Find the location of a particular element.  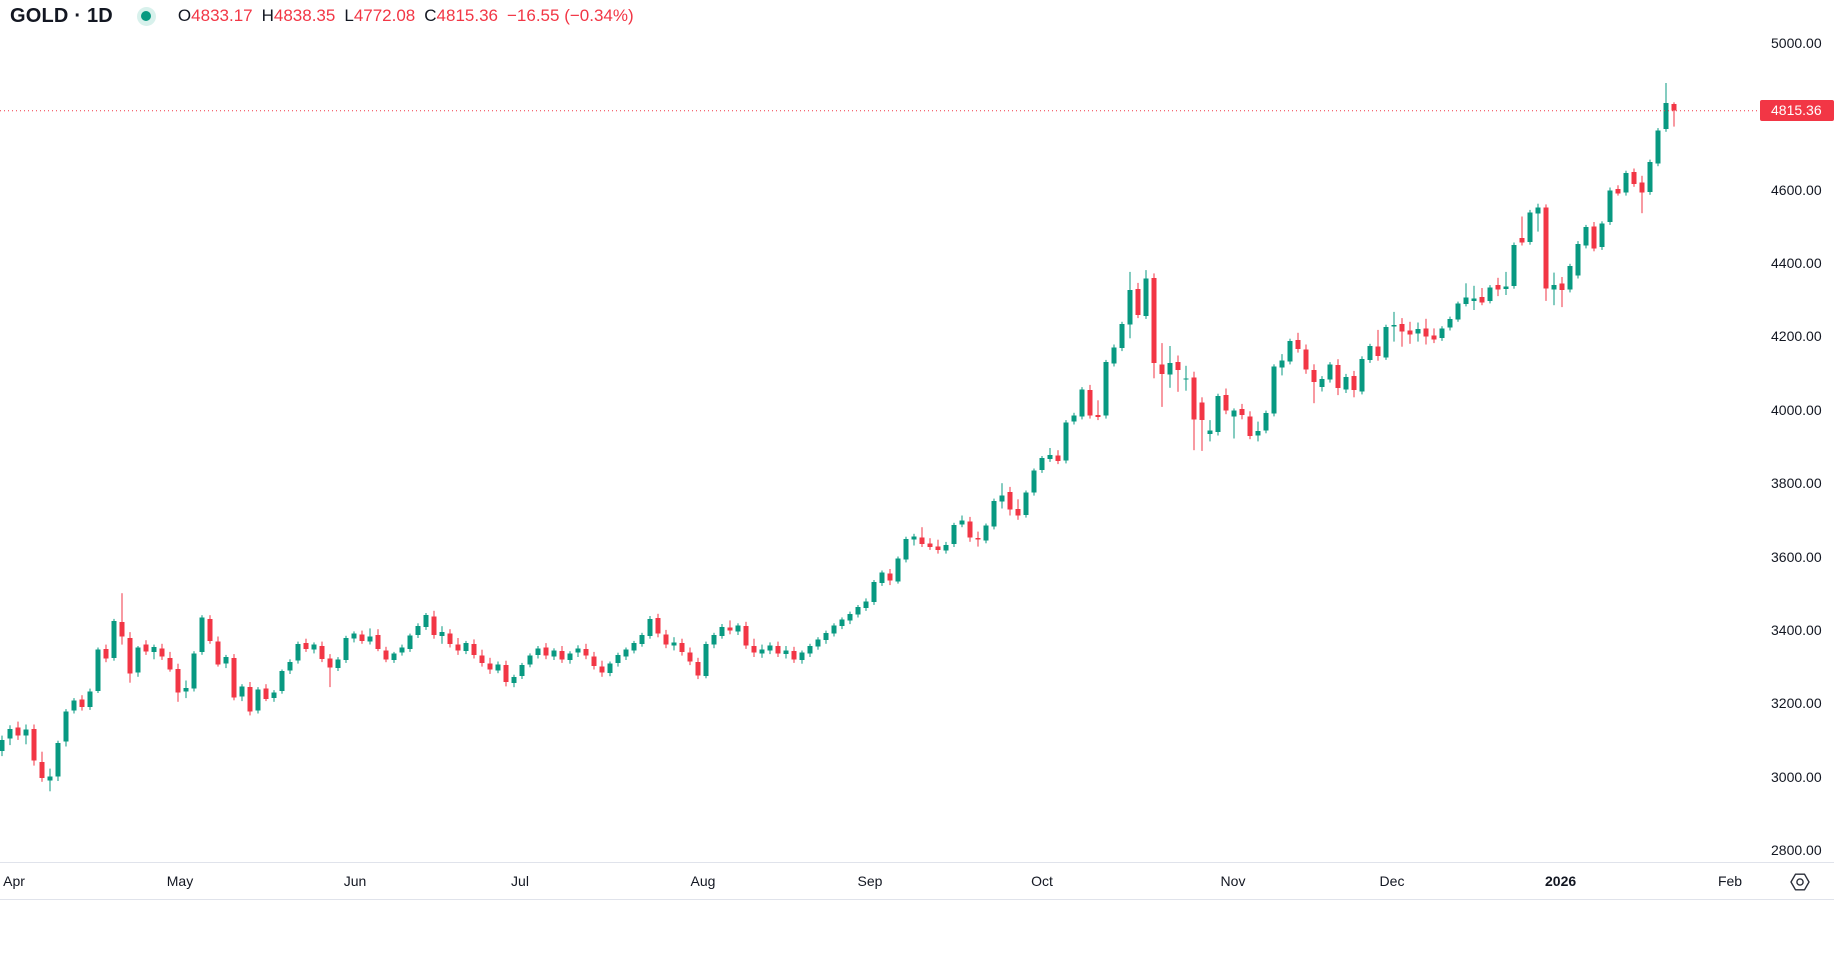

time-tick-label: Jul is located at coordinates (520, 881).